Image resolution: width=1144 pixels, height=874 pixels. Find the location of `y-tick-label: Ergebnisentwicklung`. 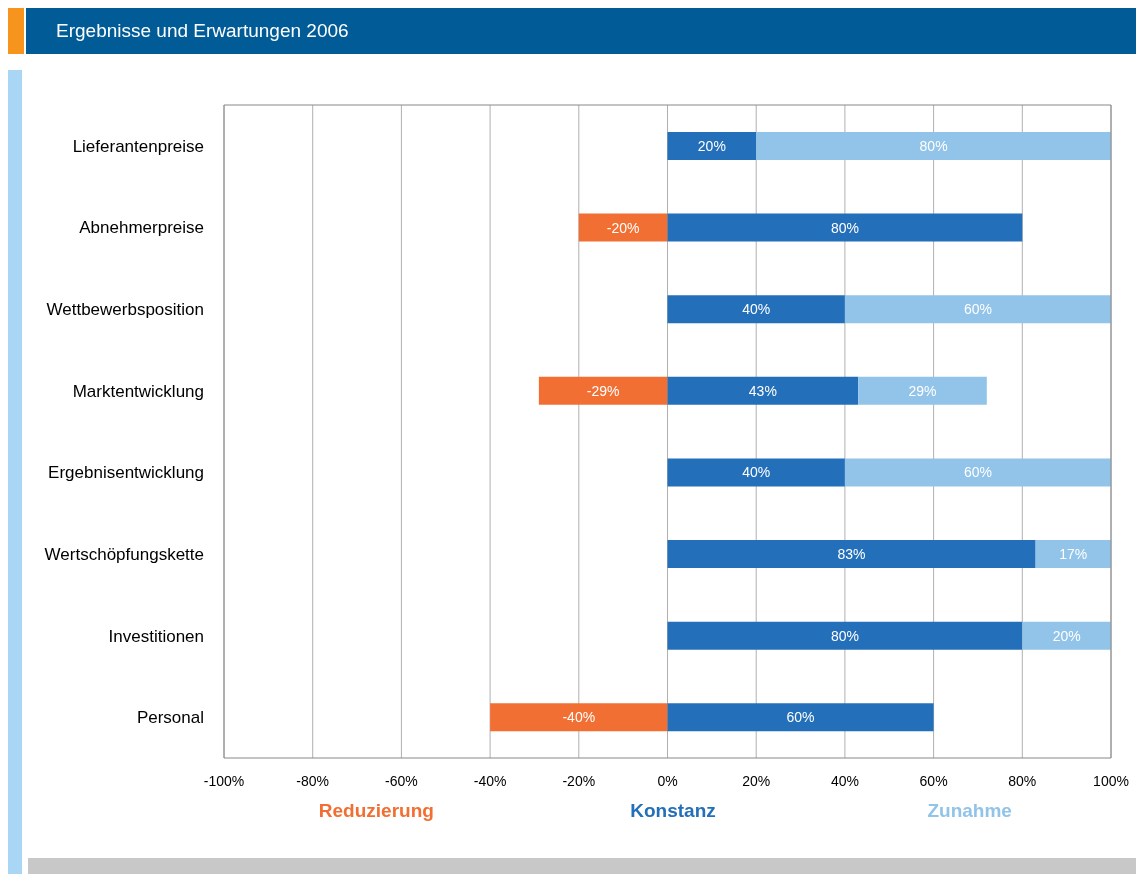

y-tick-label: Ergebnisentwicklung is located at coordinates (126, 473).